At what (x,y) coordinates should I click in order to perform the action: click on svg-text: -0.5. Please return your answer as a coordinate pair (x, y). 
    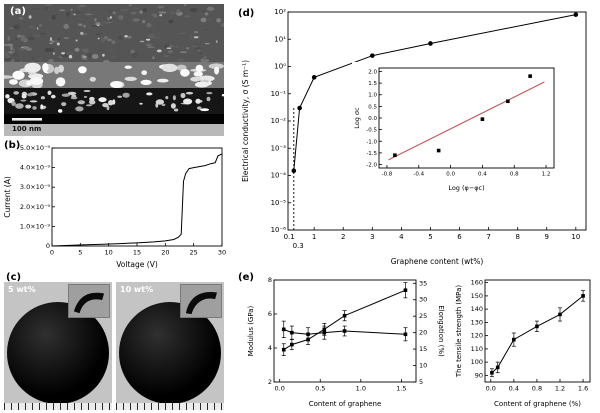
    Looking at the image, I should click on (371, 131).